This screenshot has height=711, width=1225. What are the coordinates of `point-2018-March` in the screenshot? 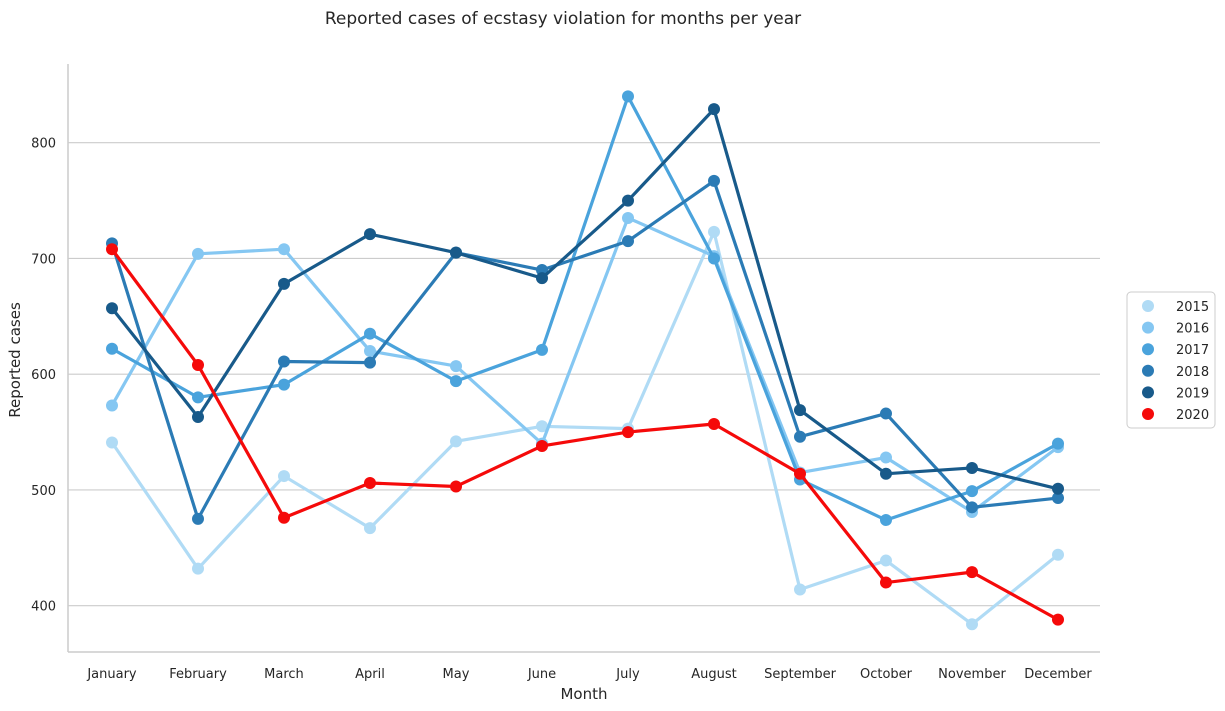 It's located at (284, 361).